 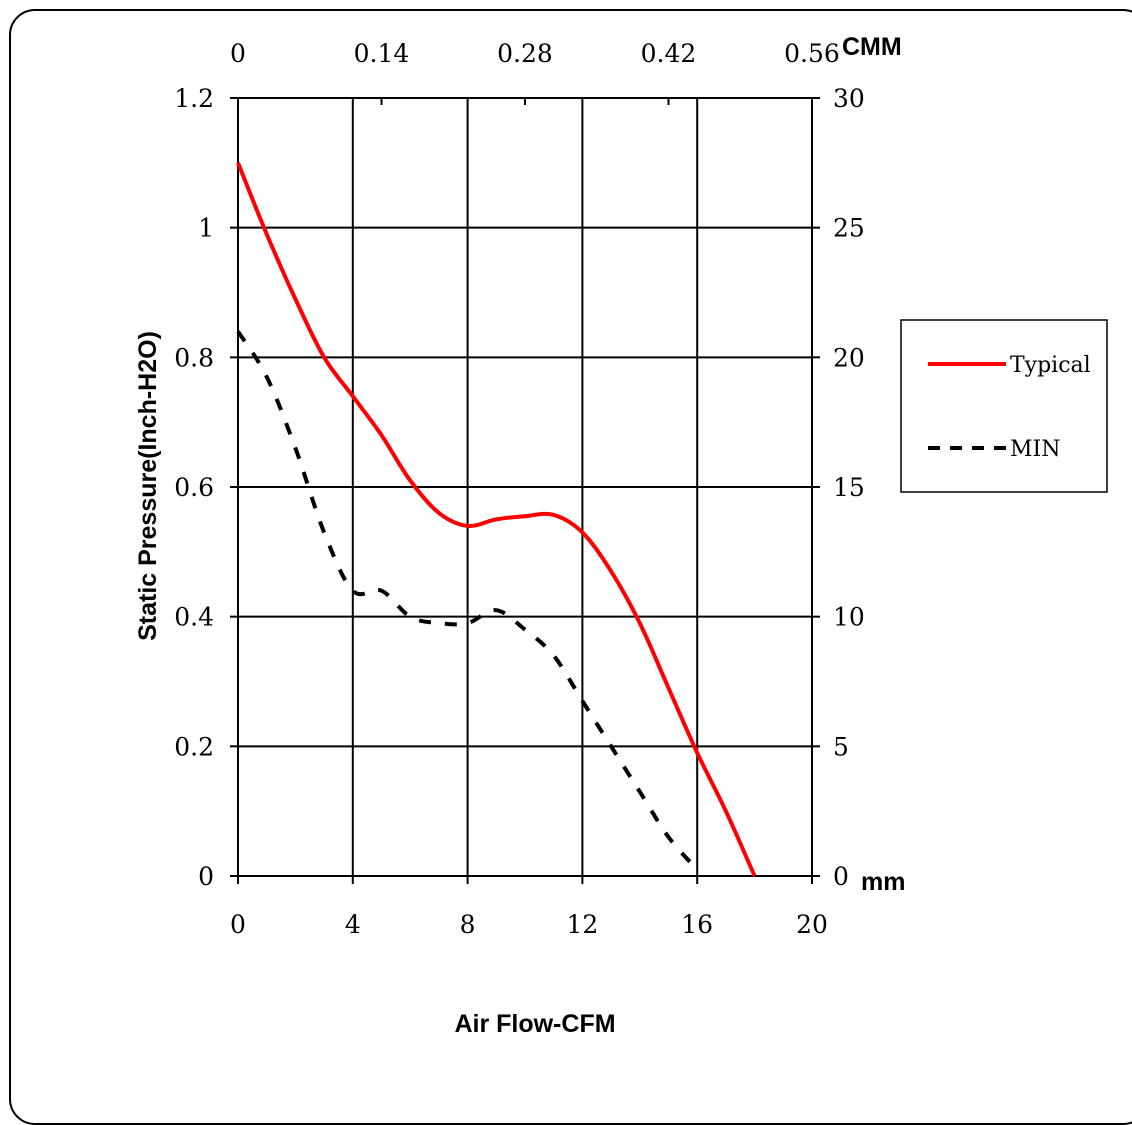 What do you see at coordinates (194, 487) in the screenshot?
I see `y-tick-label: 0.6` at bounding box center [194, 487].